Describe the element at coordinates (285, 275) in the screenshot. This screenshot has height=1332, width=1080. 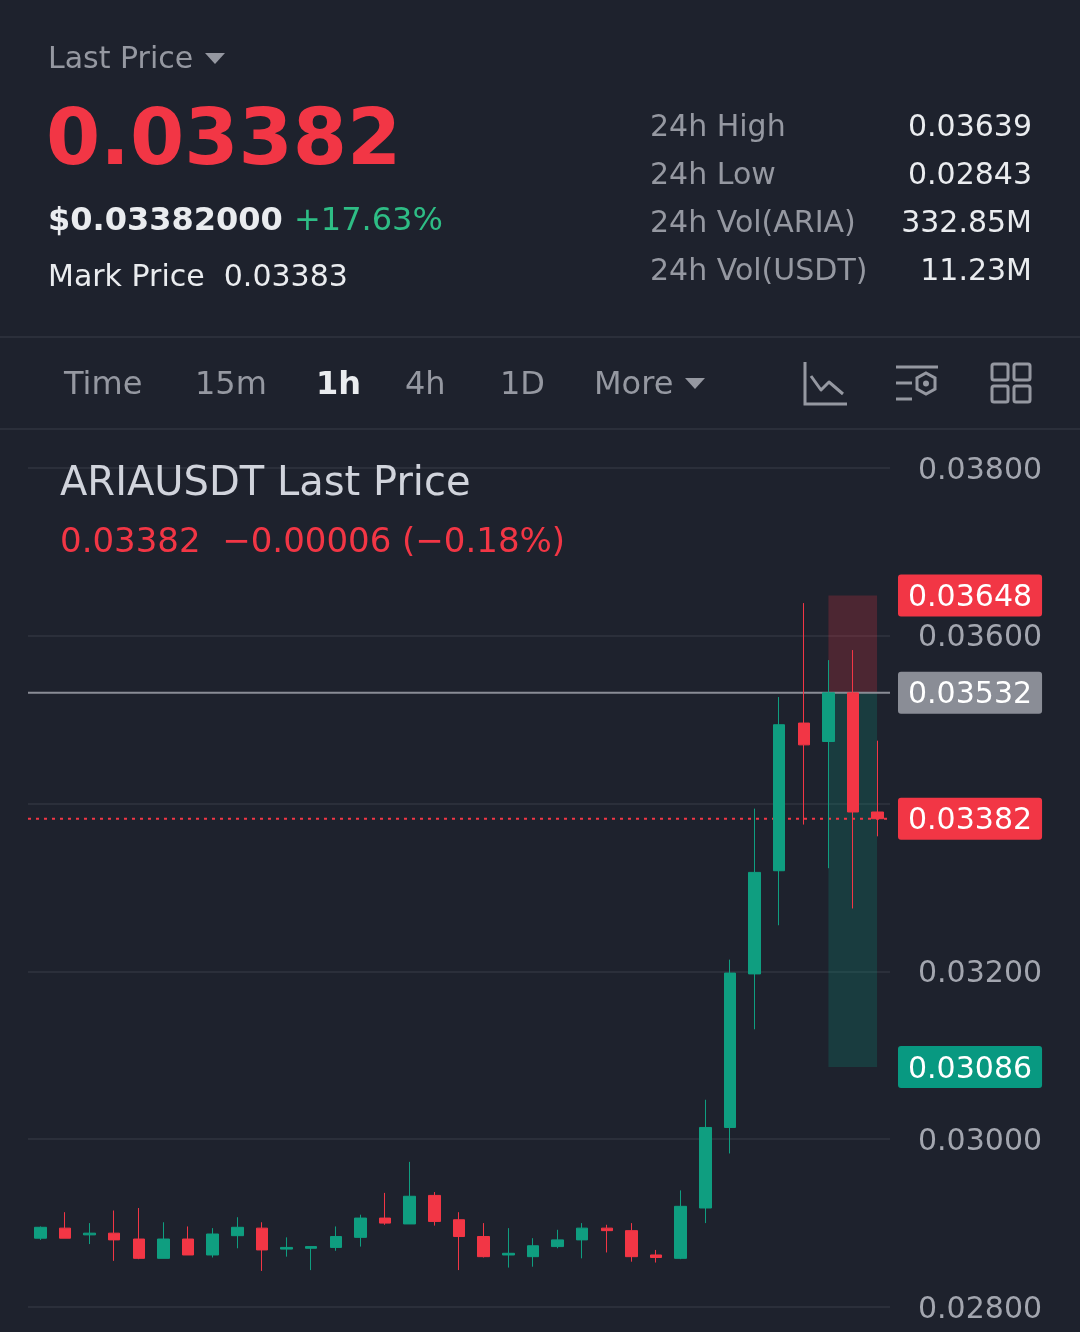
I see `text: 0.03383` at that location.